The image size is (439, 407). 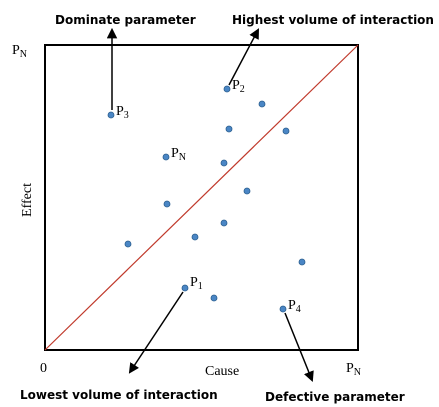 What do you see at coordinates (126, 115) in the screenshot?
I see `label-sub: 3` at bounding box center [126, 115].